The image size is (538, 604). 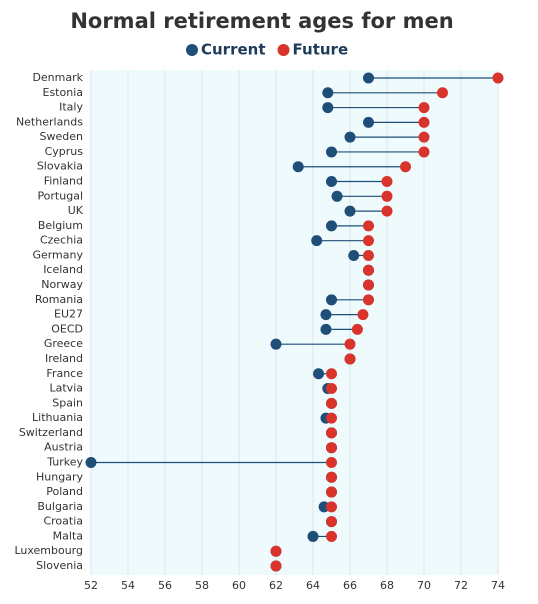 What do you see at coordinates (276, 585) in the screenshot?
I see `x-tick-label: 62` at bounding box center [276, 585].